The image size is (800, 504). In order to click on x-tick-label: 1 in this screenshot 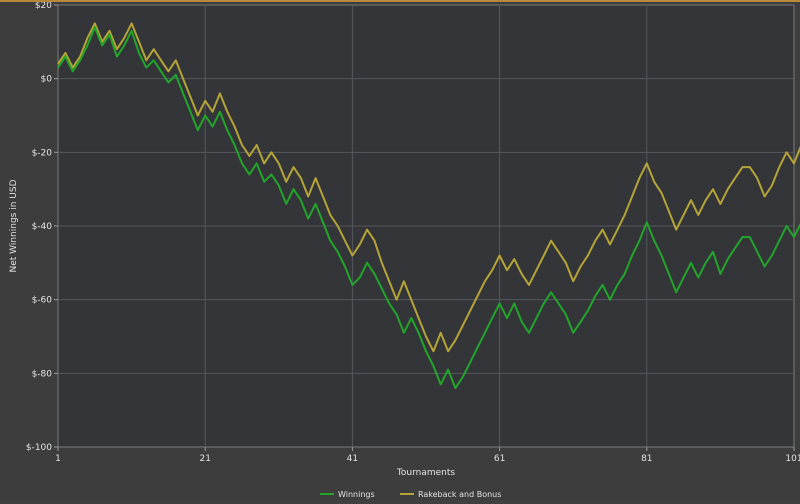, I will do `click(58, 459)`.